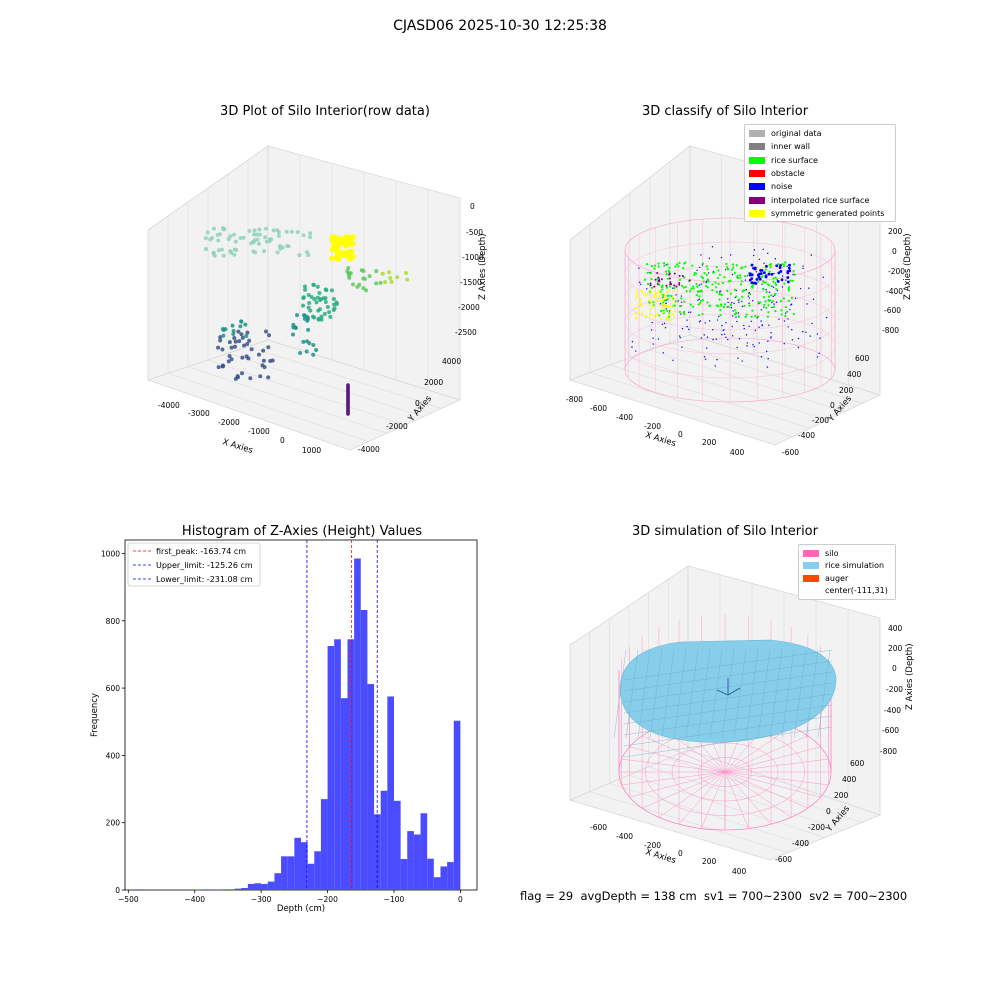  What do you see at coordinates (483, 266) in the screenshot?
I see `p1-zlabel: Z Axies (Depth)` at bounding box center [483, 266].